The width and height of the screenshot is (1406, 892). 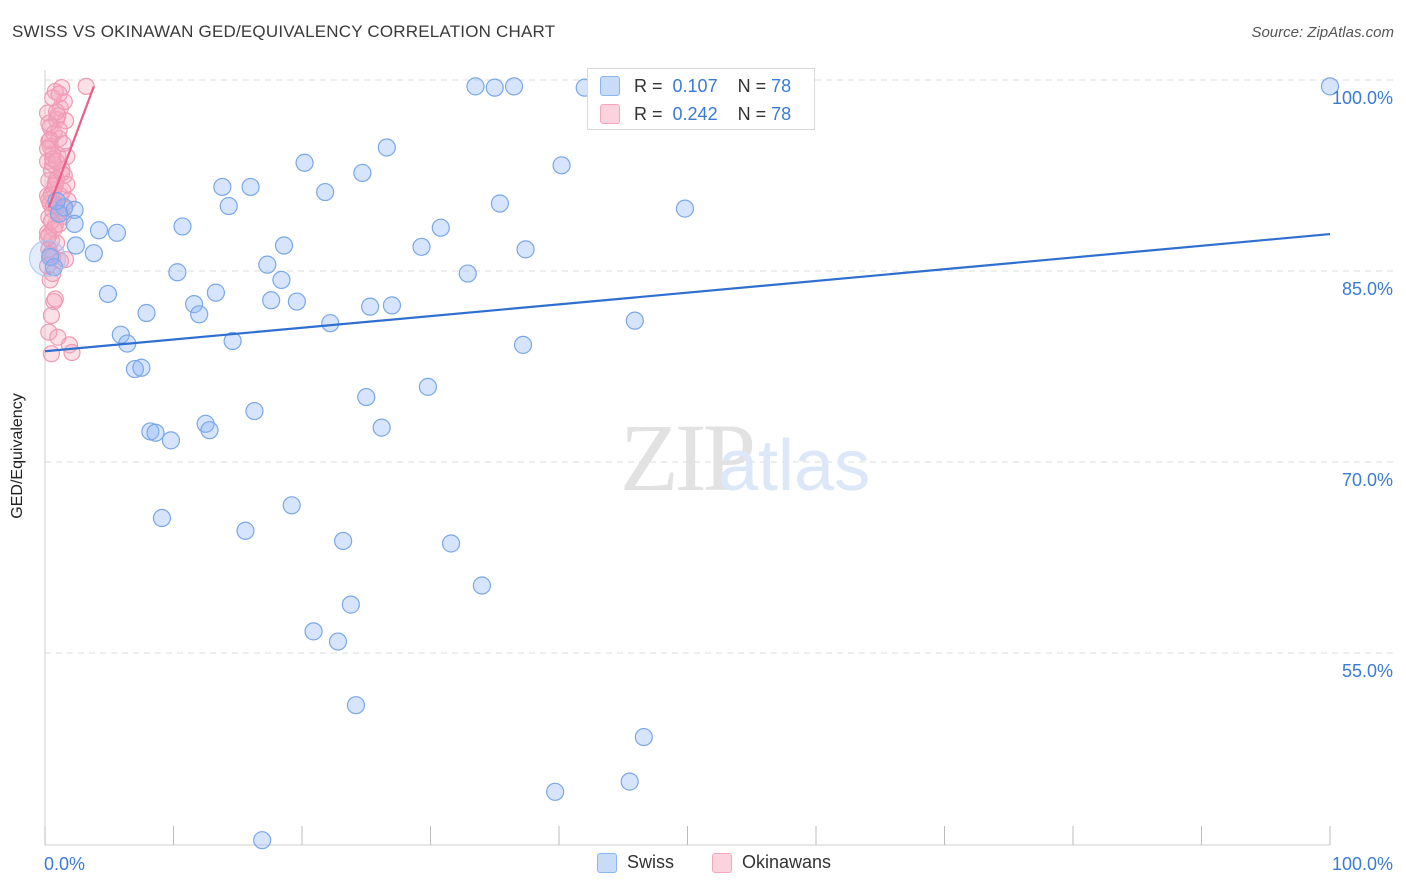 I want to click on swiss-point-cluster, so click(x=48, y=258).